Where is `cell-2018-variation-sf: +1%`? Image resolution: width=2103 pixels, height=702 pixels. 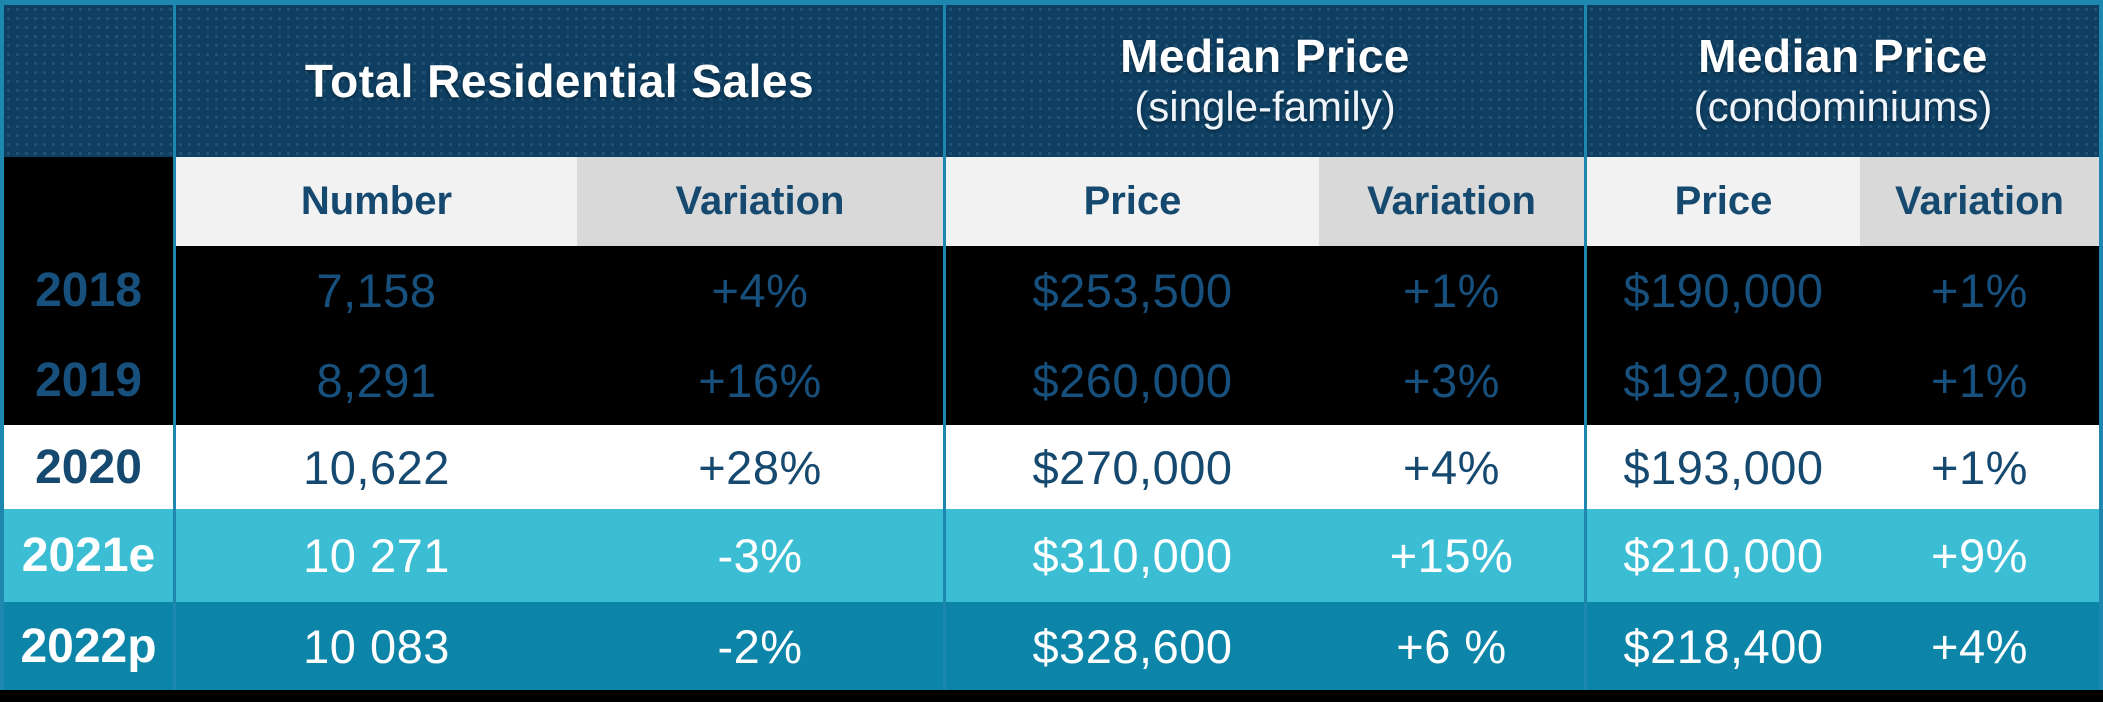
cell-2018-variation-sf: +1% is located at coordinates (1453, 290).